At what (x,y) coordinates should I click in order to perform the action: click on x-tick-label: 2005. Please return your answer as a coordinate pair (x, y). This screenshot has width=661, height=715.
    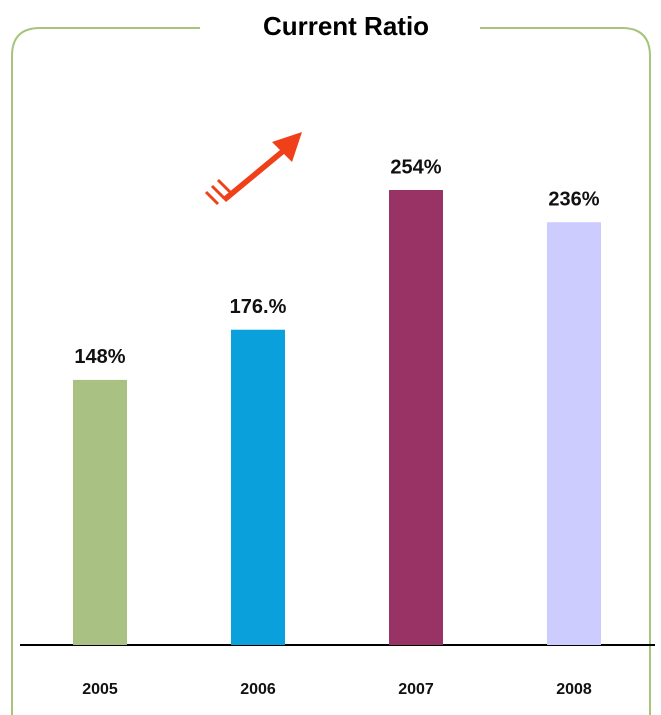
    Looking at the image, I should click on (100, 689).